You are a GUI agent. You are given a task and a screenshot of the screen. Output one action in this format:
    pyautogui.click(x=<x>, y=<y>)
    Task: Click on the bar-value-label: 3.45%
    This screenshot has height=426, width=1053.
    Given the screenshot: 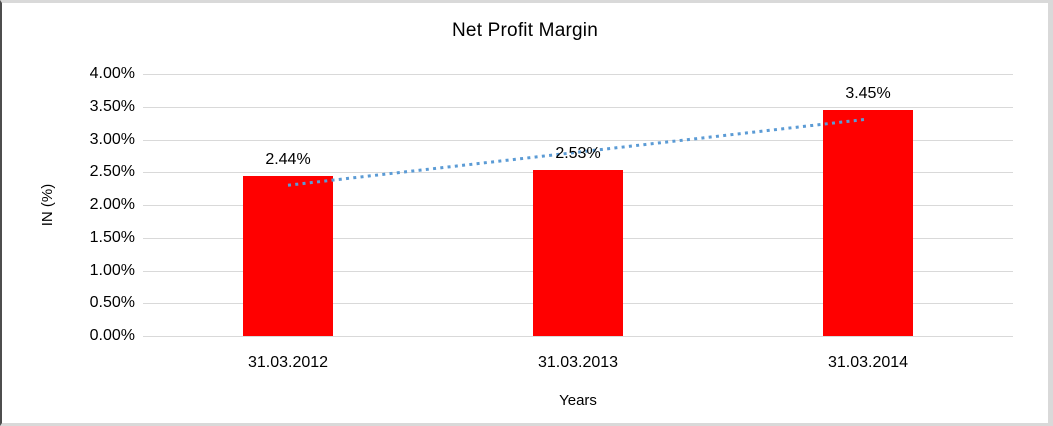 What is the action you would take?
    pyautogui.click(x=868, y=93)
    